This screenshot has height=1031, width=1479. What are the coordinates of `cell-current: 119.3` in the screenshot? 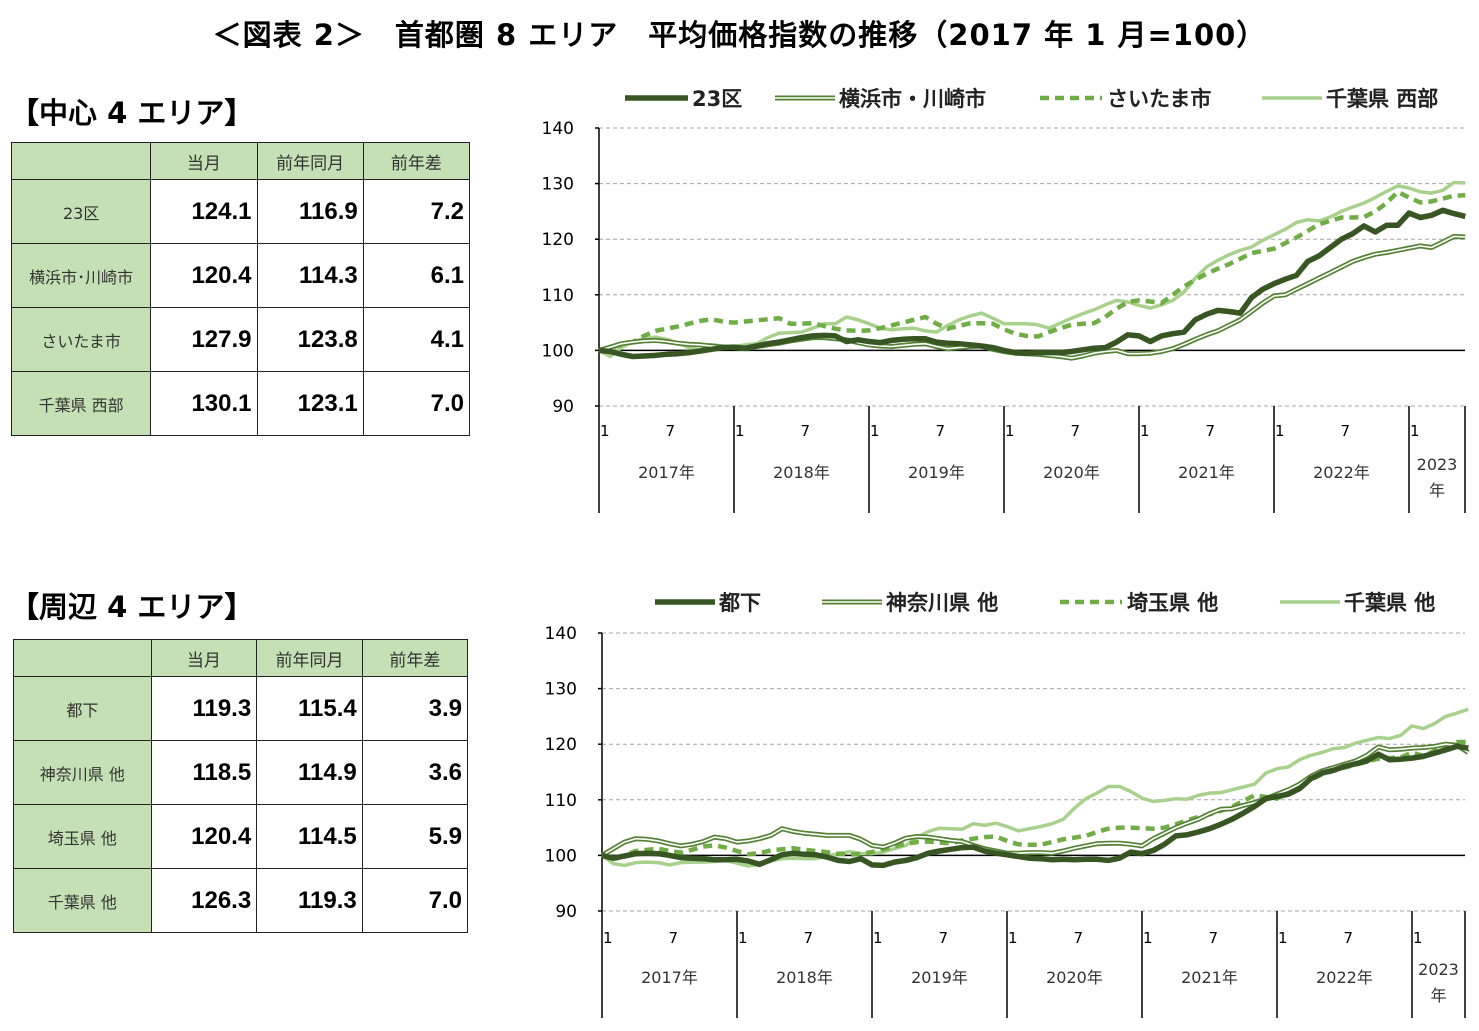 It's located at (204, 708).